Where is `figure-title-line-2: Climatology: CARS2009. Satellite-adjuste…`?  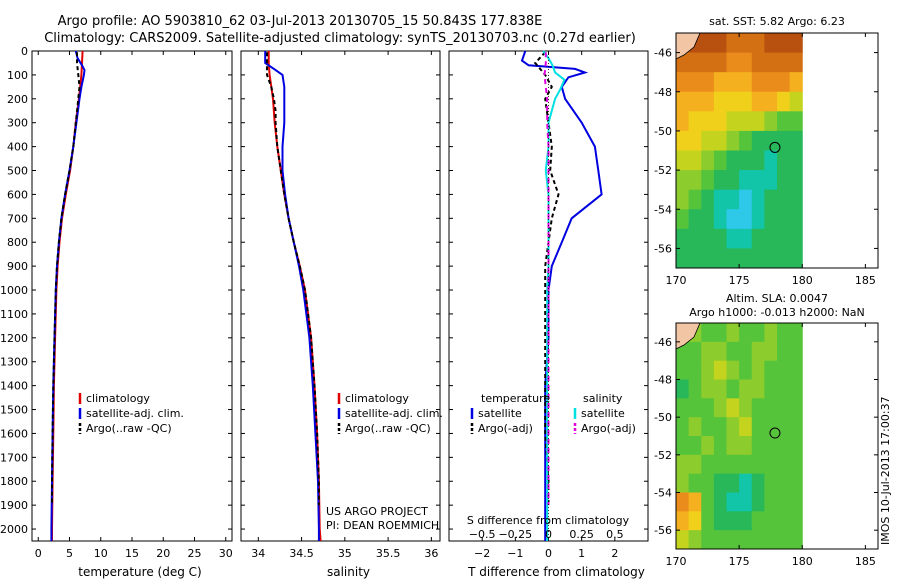
figure-title-line-2: Climatology: CARS2009. Satellite-adjuste… is located at coordinates (340, 38).